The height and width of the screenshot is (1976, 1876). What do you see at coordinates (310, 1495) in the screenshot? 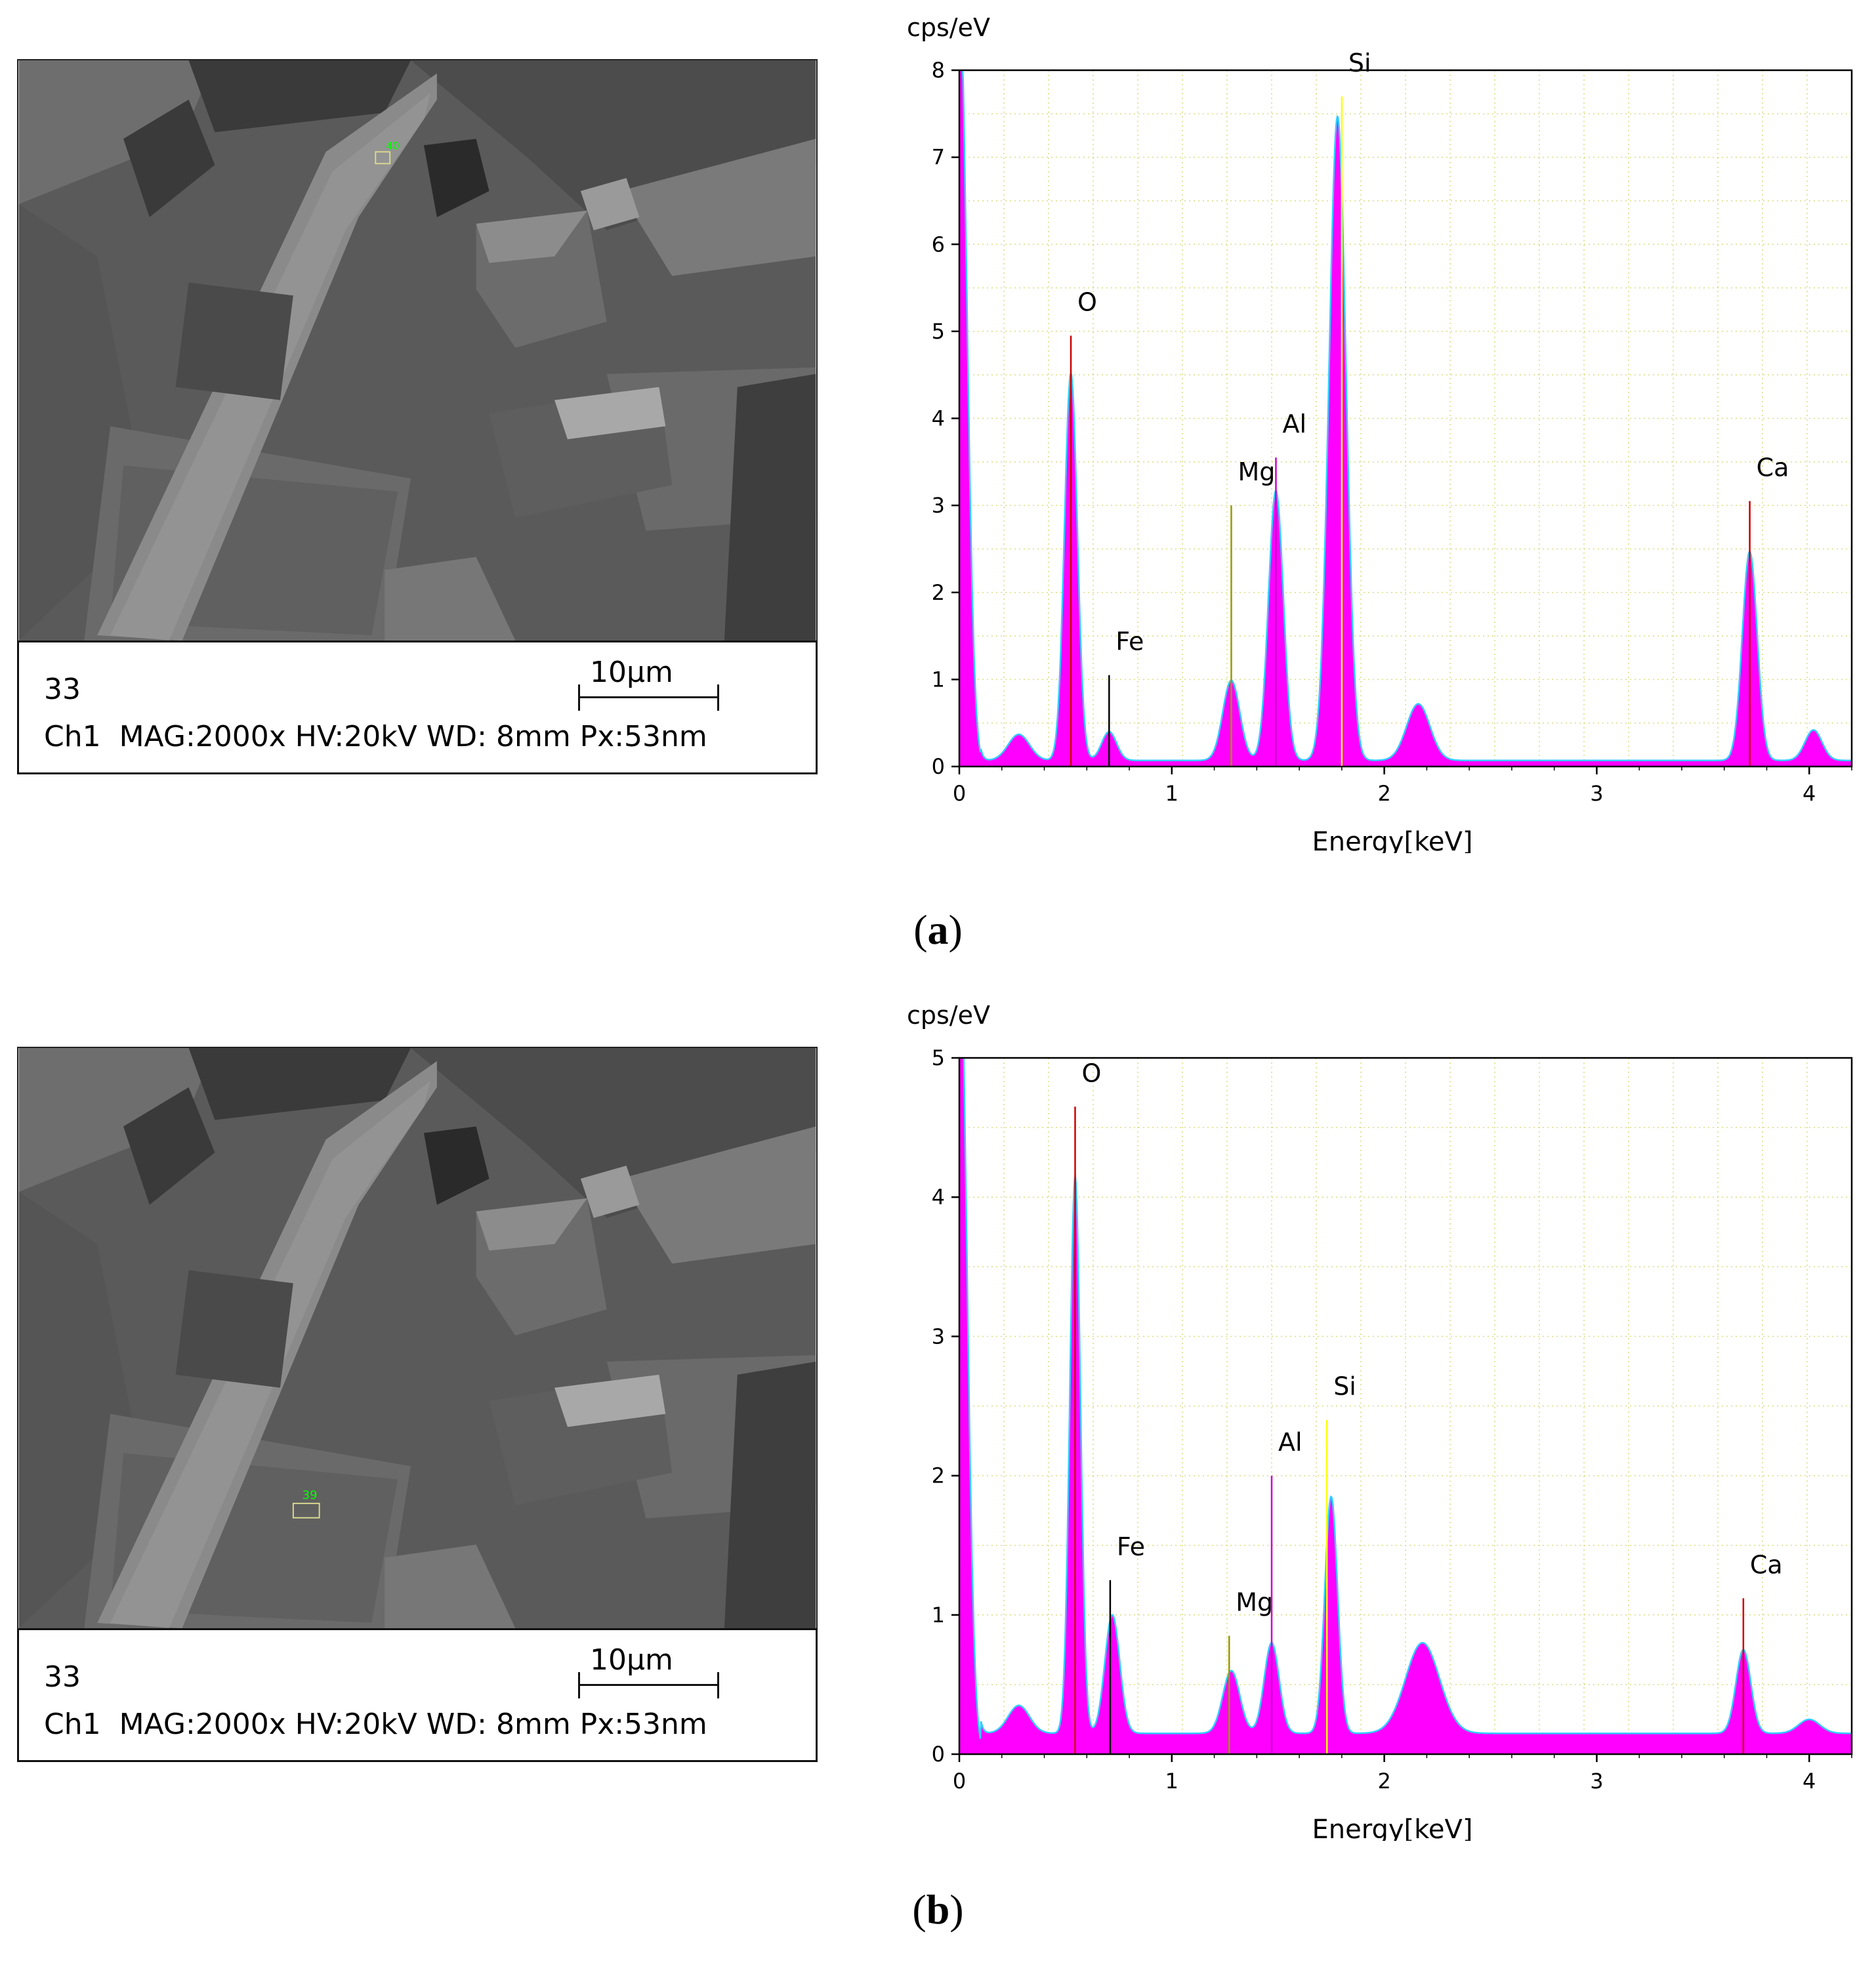
I see `analysis-point-label: 39` at bounding box center [310, 1495].